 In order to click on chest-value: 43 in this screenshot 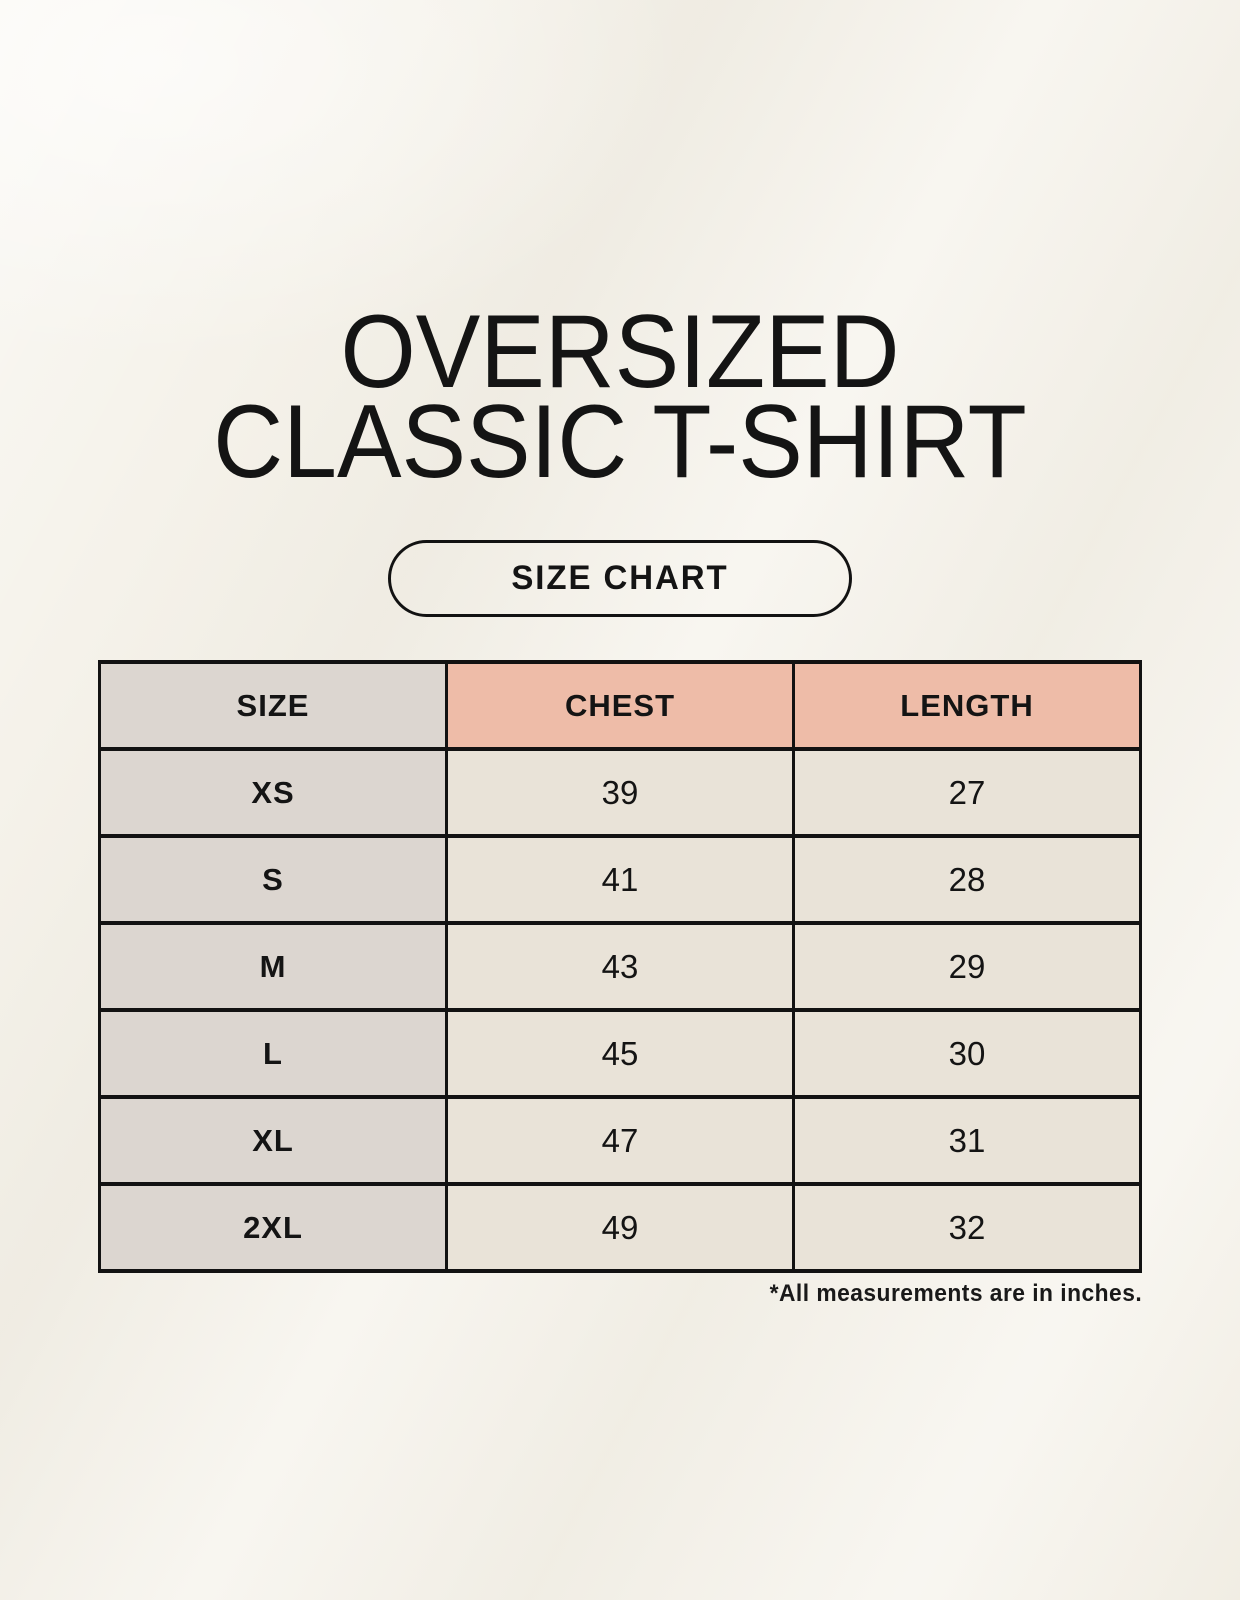, I will do `click(620, 966)`.